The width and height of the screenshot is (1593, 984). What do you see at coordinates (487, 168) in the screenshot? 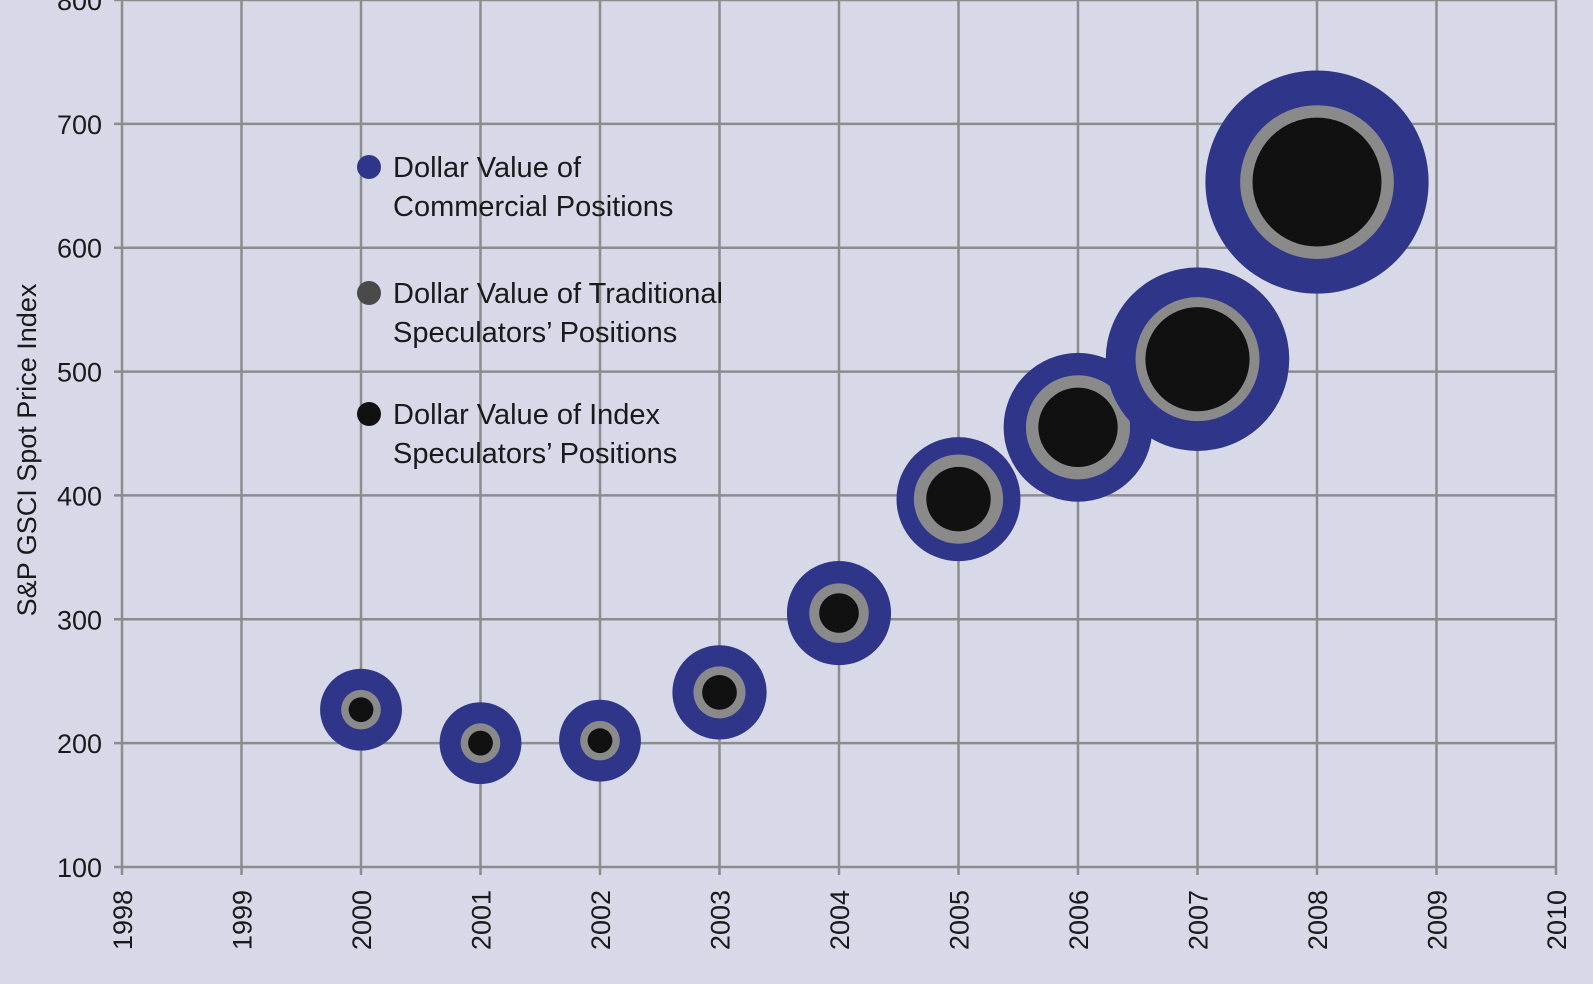
I see `legend-label: Dollar Value of` at bounding box center [487, 168].